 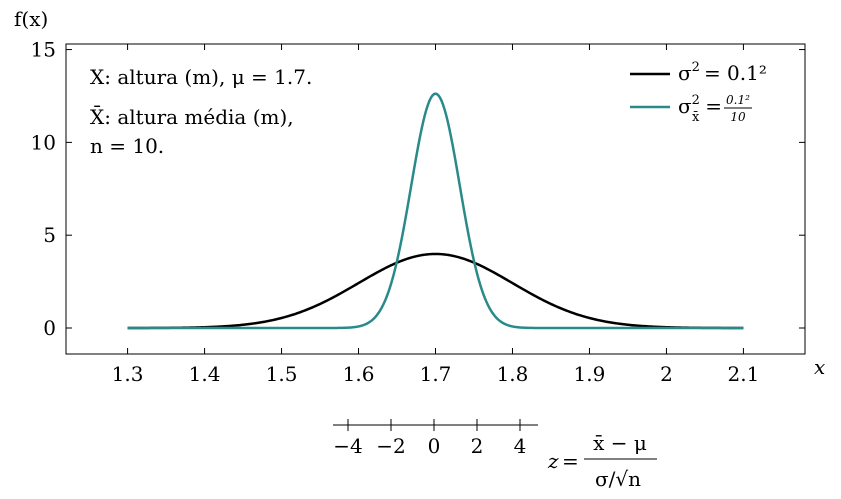 I want to click on x-tick-label: 1.9, so click(x=590, y=374).